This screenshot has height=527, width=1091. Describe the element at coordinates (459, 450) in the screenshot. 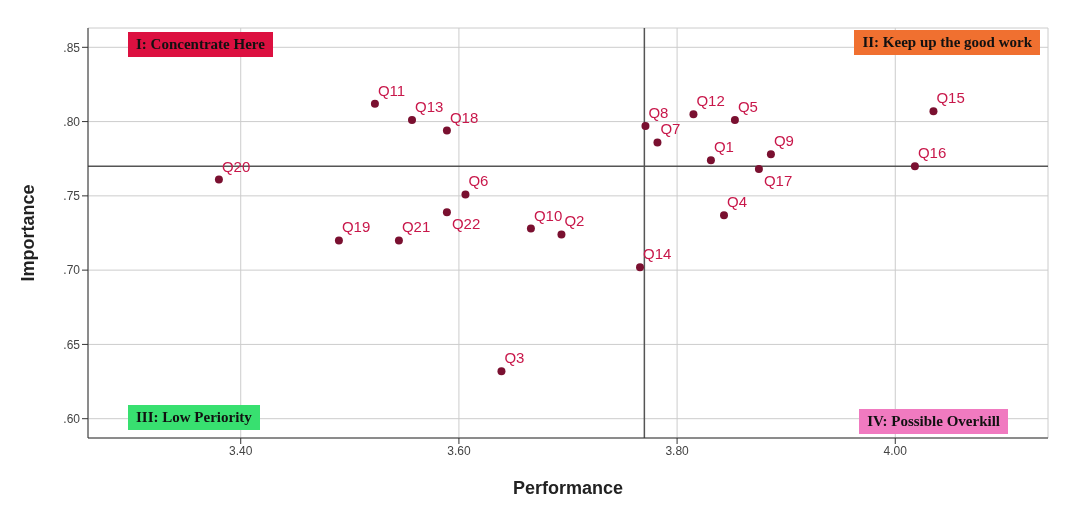

I see `x-tick-label: 3.60` at that location.